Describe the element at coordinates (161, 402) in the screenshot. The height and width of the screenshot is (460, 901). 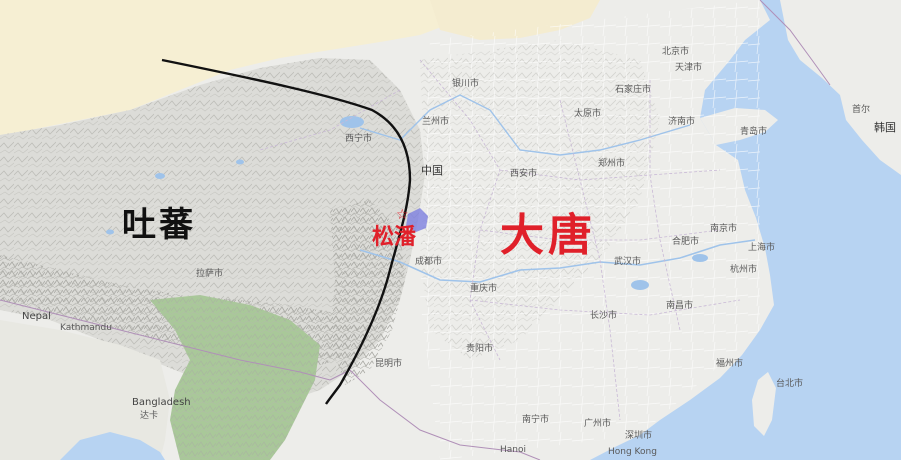
I see `label-bangladesh: Bangladesh` at that location.